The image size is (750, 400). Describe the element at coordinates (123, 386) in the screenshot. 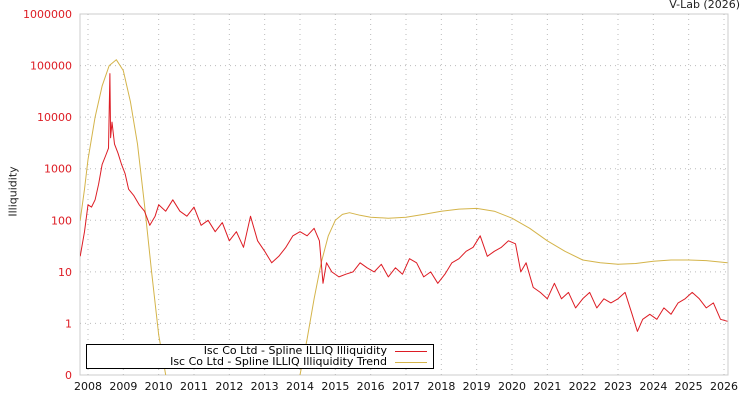

I see `x-tick-label: 2009` at that location.